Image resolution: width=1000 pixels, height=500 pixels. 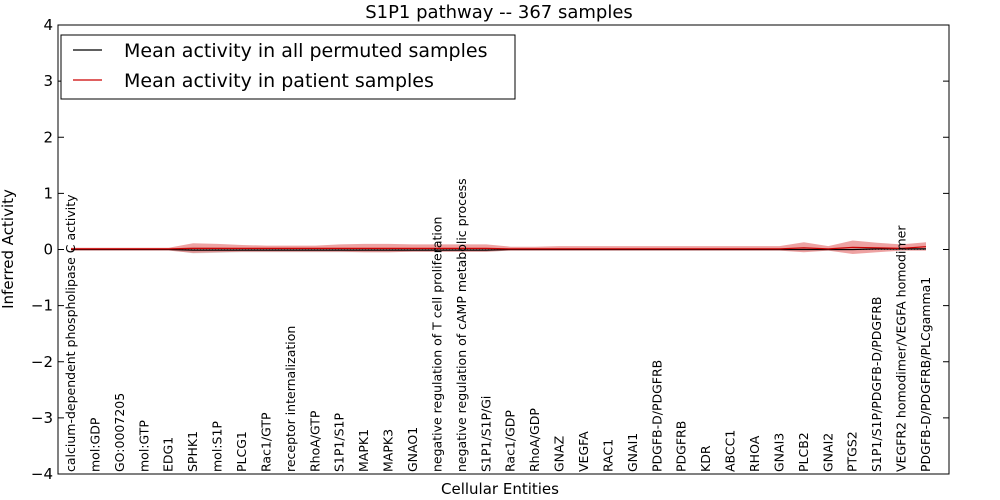 I want to click on category-label: MAPK1, so click(x=363, y=450).